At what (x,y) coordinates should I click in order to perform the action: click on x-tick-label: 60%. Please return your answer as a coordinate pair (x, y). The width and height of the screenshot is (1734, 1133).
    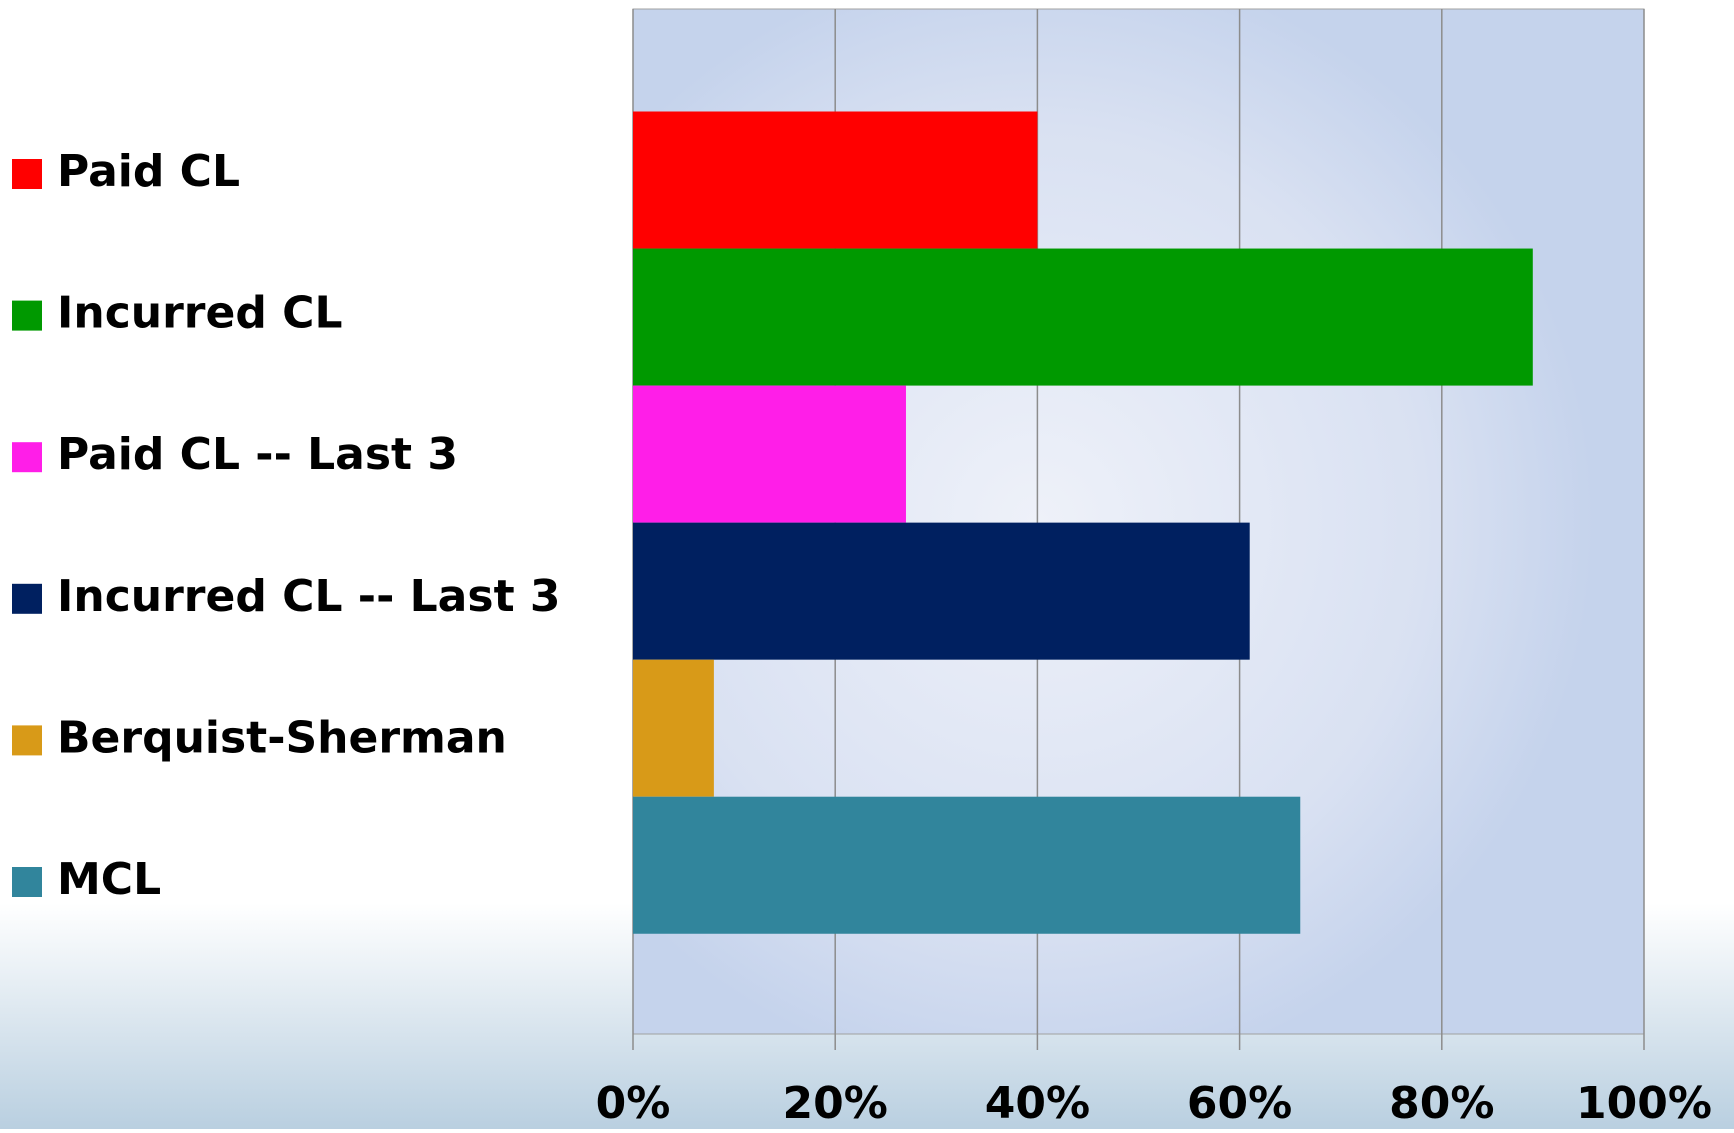
    Looking at the image, I should click on (1239, 1103).